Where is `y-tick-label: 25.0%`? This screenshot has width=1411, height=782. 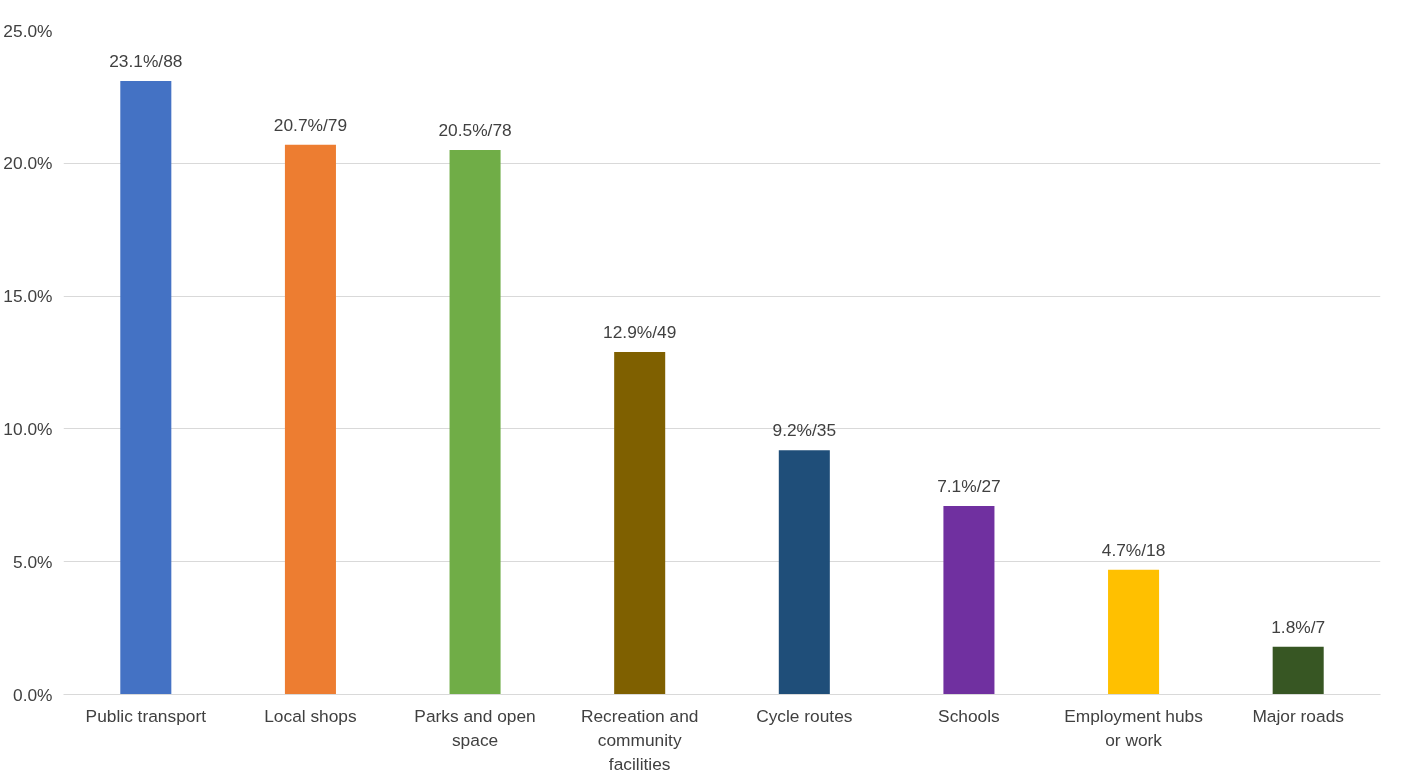 y-tick-label: 25.0% is located at coordinates (28, 30).